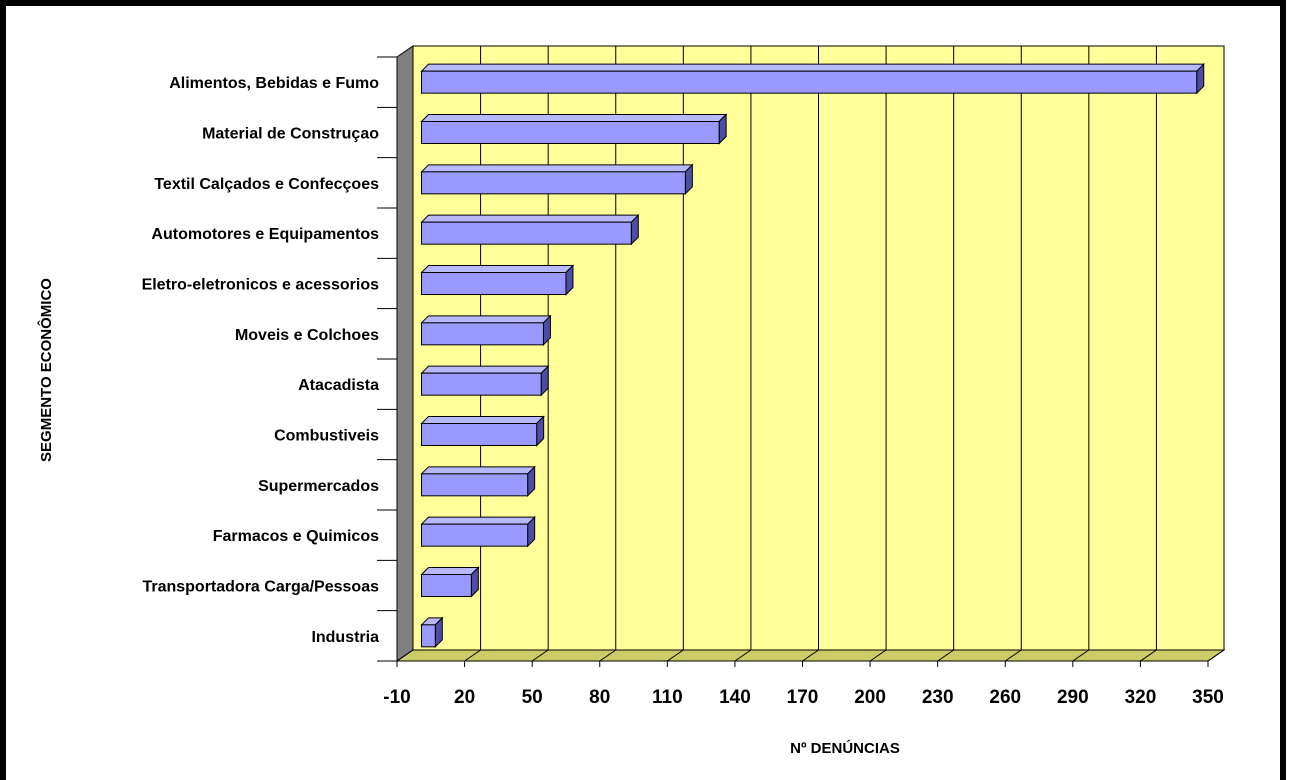 Image resolution: width=1292 pixels, height=780 pixels. Describe the element at coordinates (296, 536) in the screenshot. I see `category-label: Farmacos e Quimicos` at that location.